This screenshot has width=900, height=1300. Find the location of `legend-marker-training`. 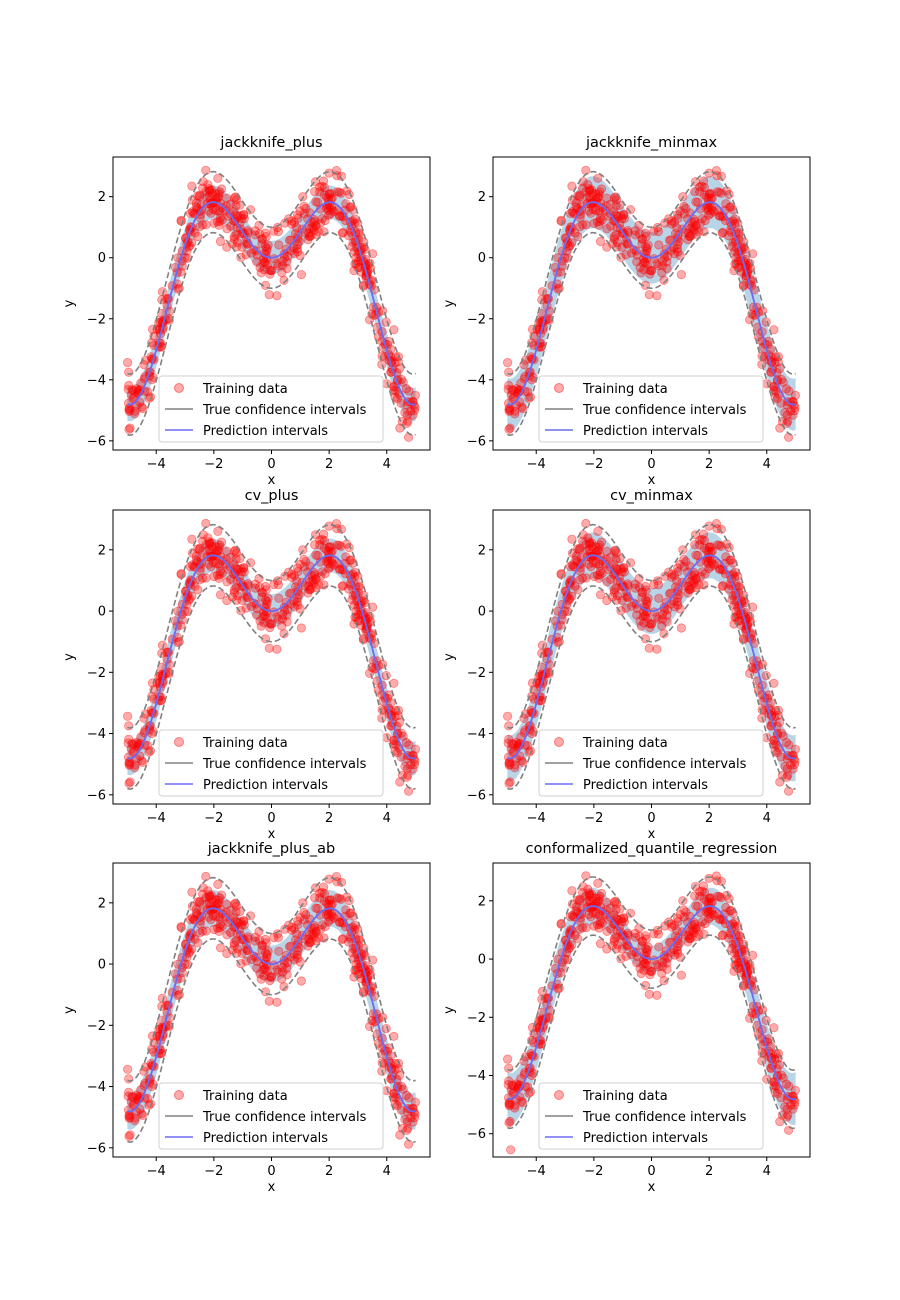

legend-marker-training is located at coordinates (559, 388).